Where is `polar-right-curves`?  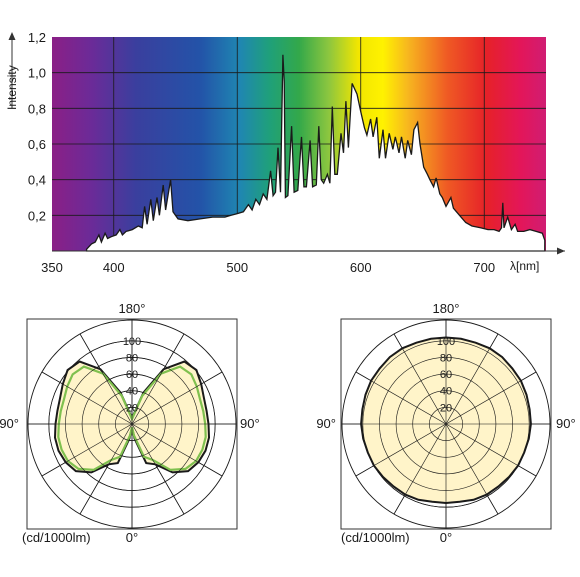
polar-right-curves is located at coordinates (446, 424).